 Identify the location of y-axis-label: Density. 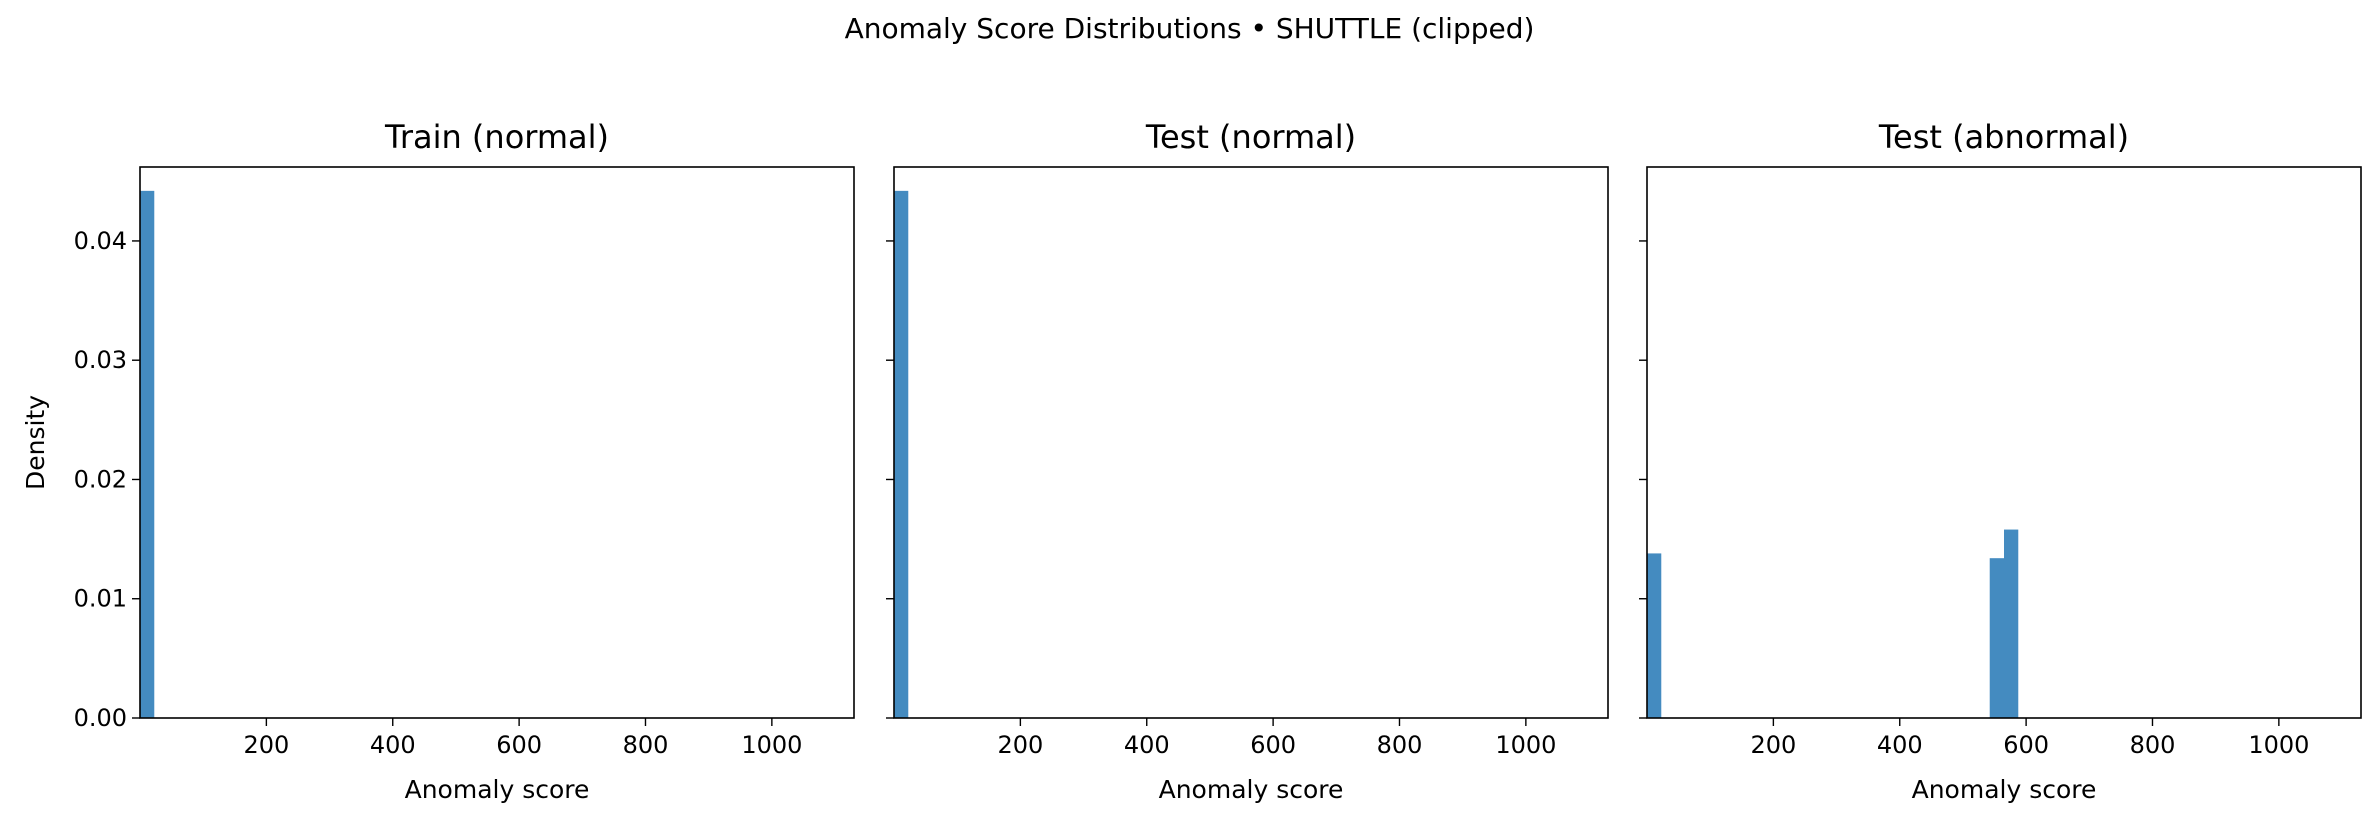
(35, 442).